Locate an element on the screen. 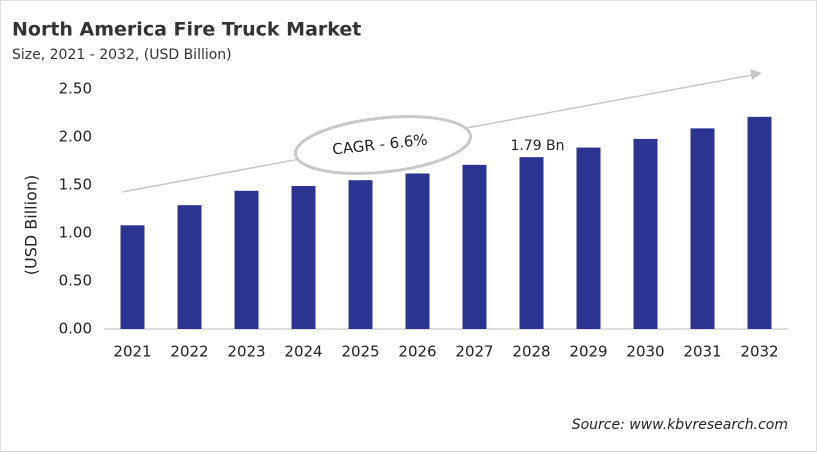 Image resolution: width=817 pixels, height=452 pixels. x-tick-label: 2027 is located at coordinates (474, 352).